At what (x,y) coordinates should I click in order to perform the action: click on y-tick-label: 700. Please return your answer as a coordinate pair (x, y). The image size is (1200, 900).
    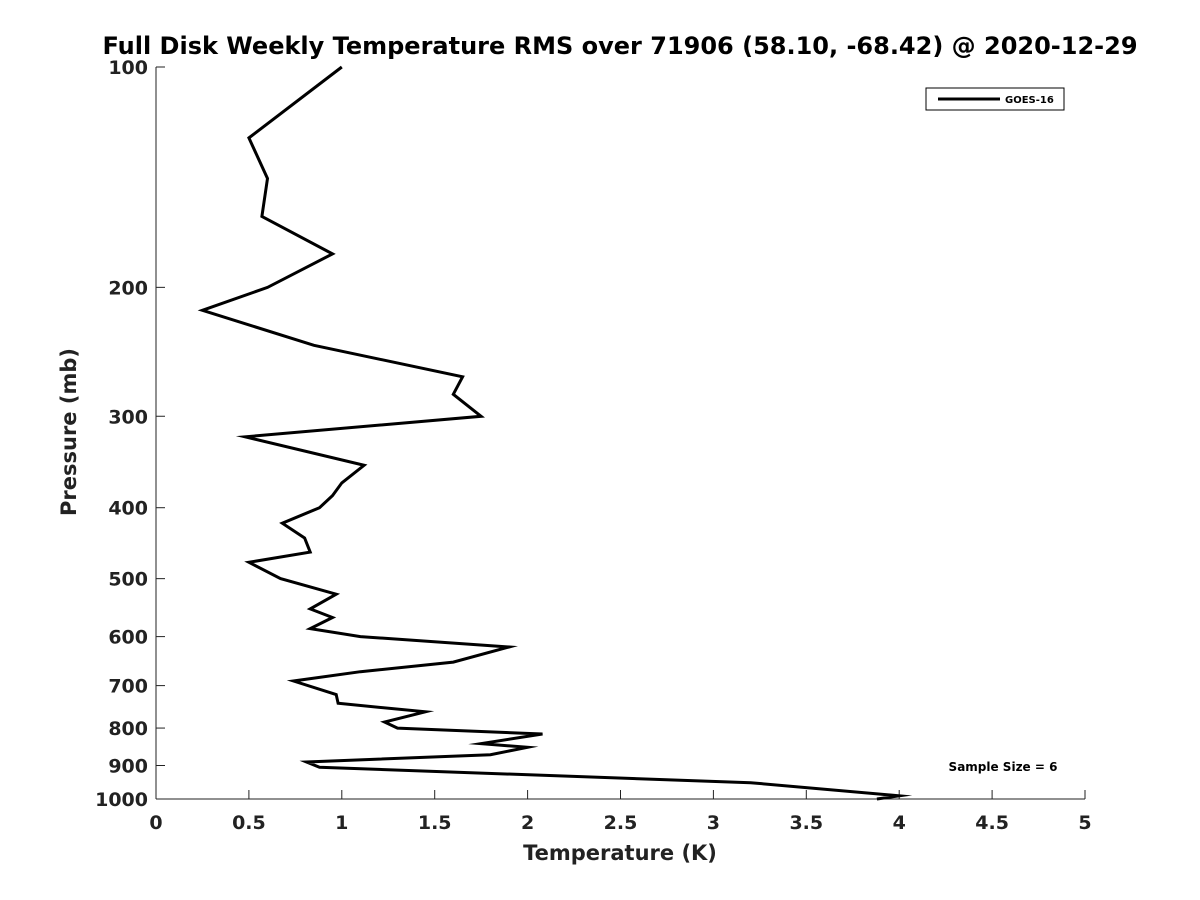
    Looking at the image, I should click on (128, 687).